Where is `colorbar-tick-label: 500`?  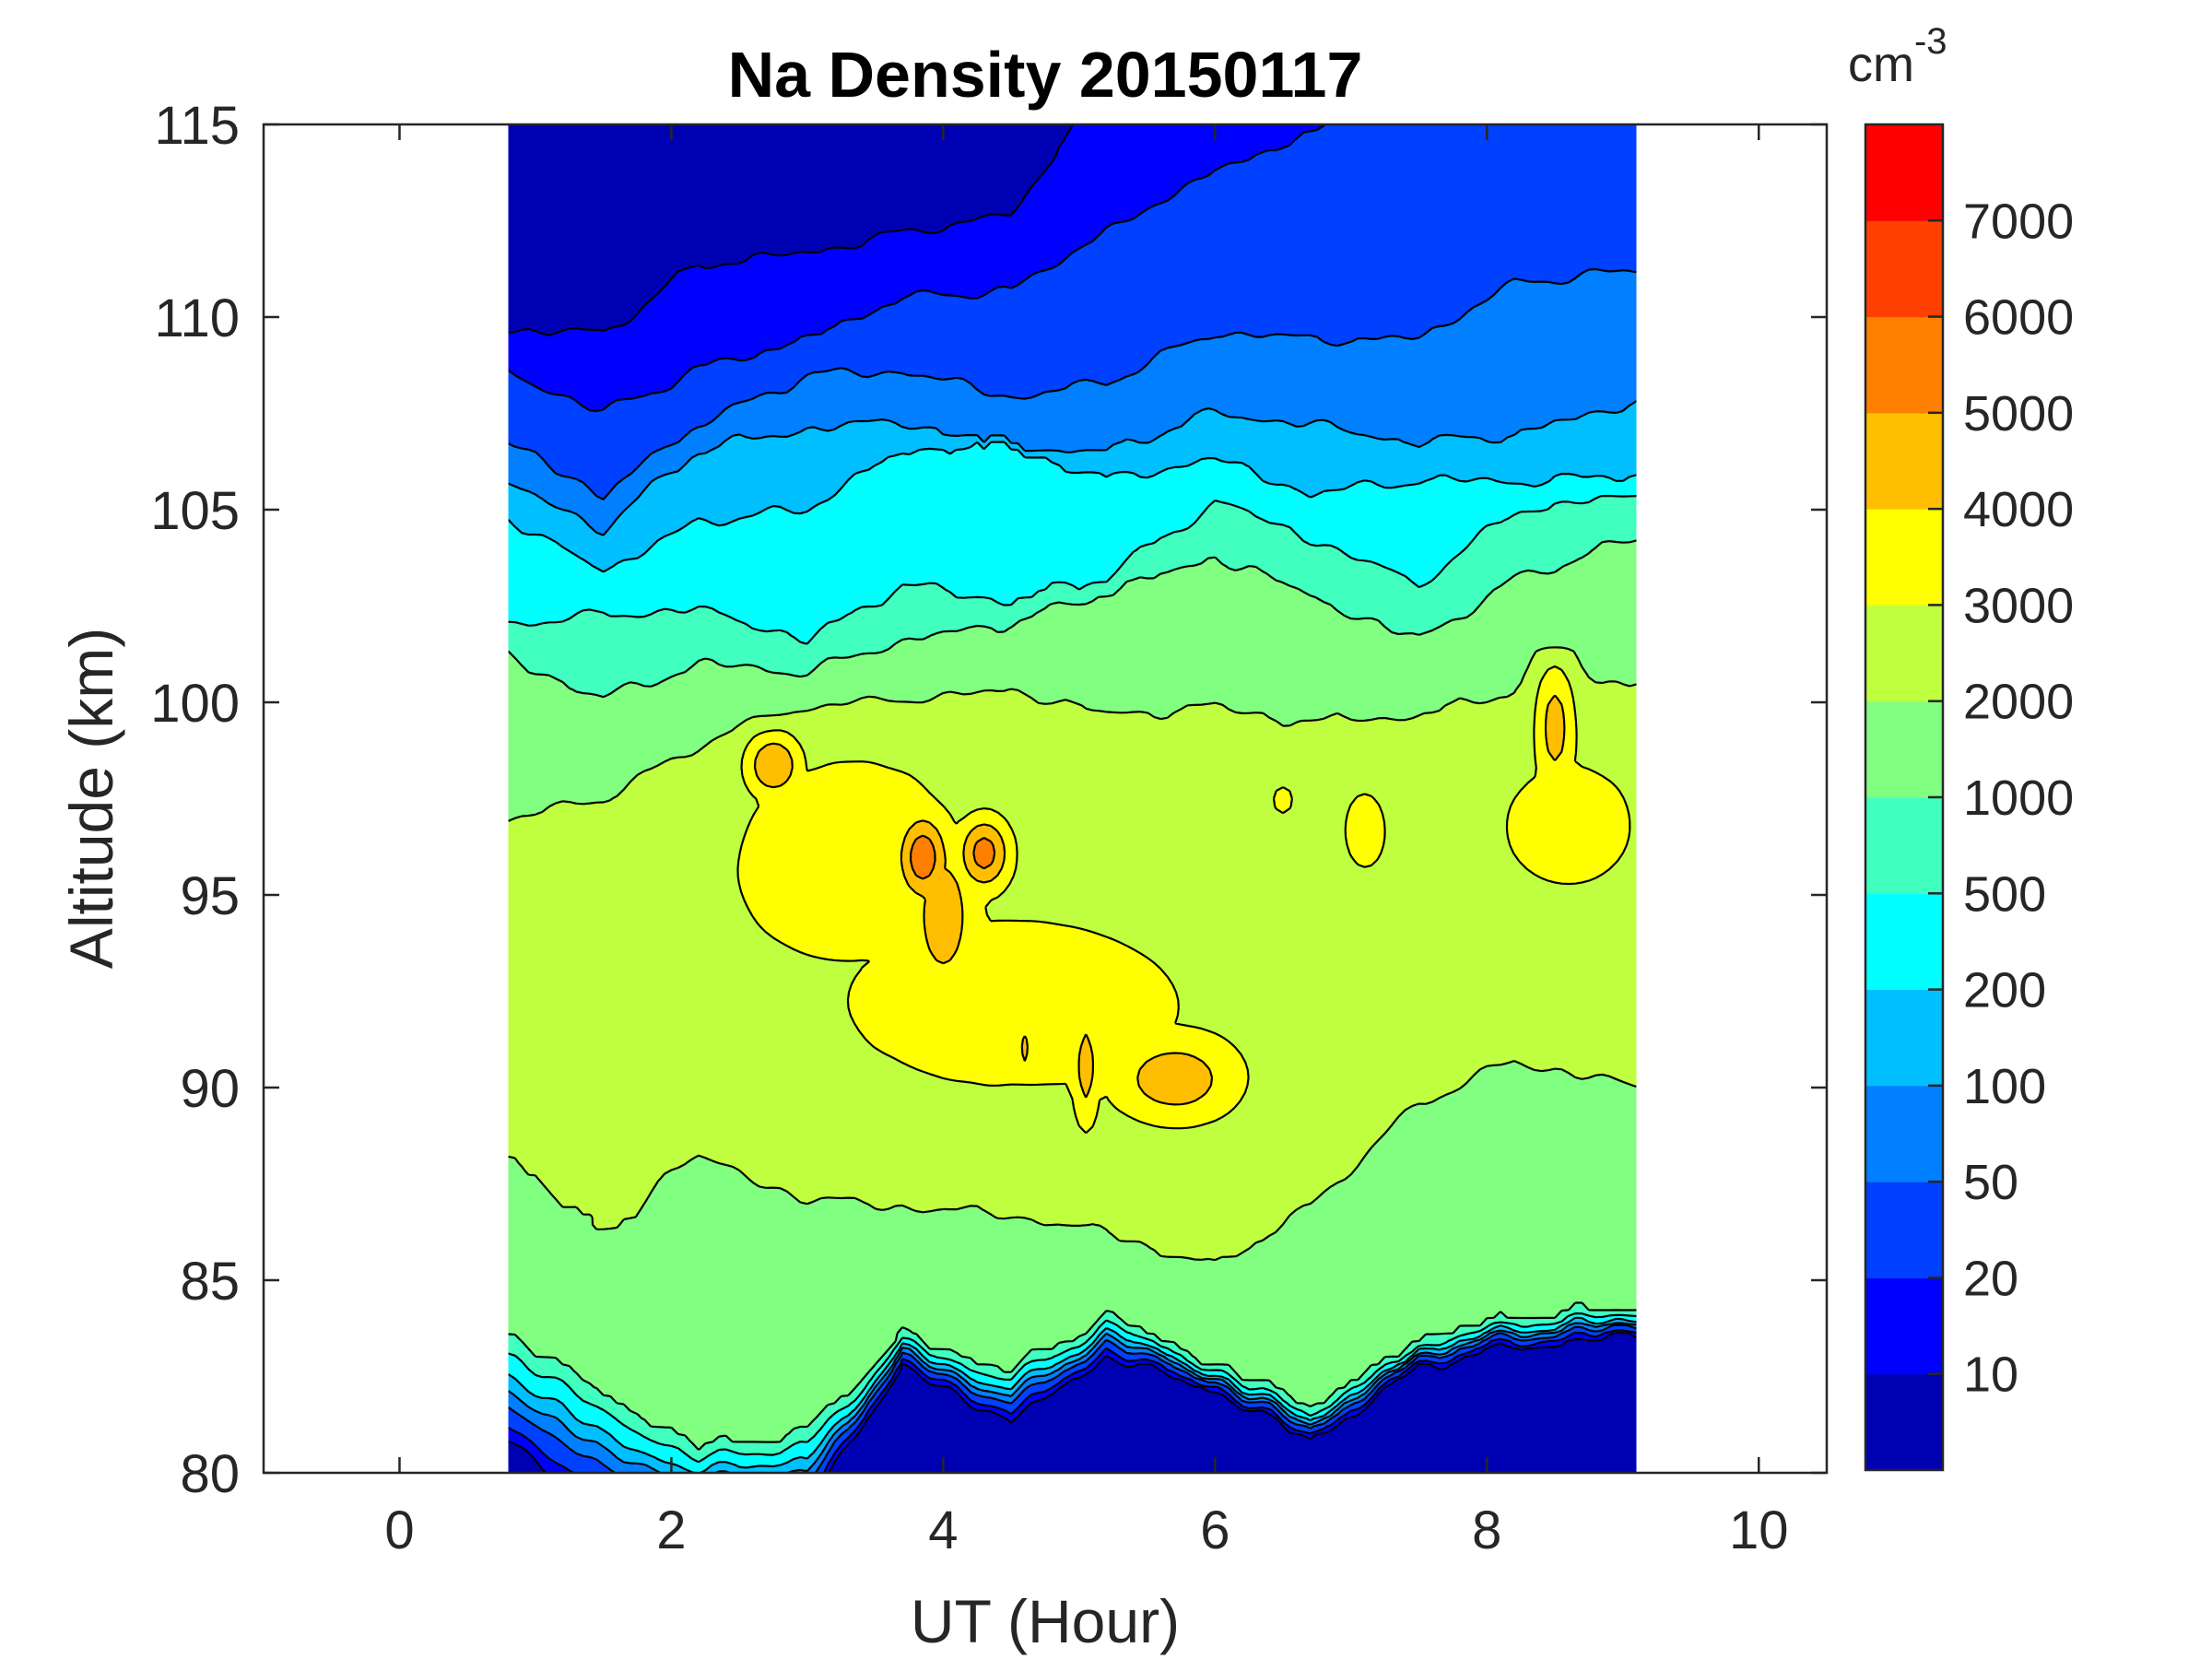
colorbar-tick-label: 500 is located at coordinates (2004, 894).